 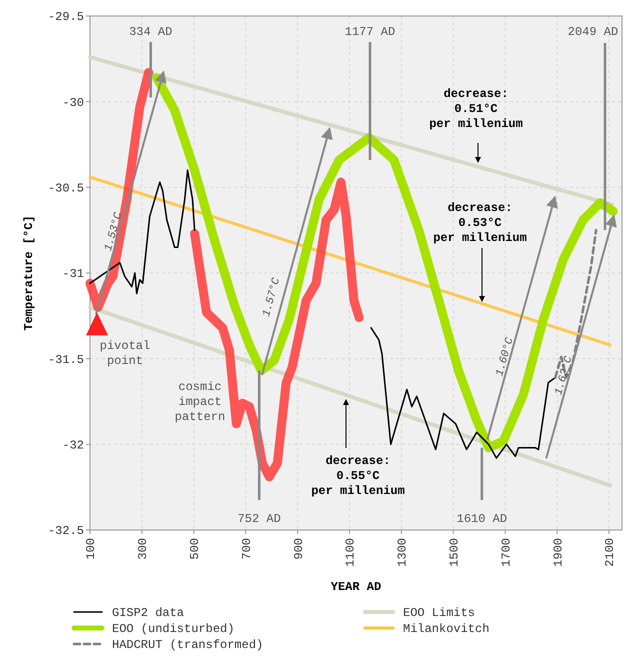 What do you see at coordinates (403, 552) in the screenshot?
I see `x-tick-label: 1300` at bounding box center [403, 552].